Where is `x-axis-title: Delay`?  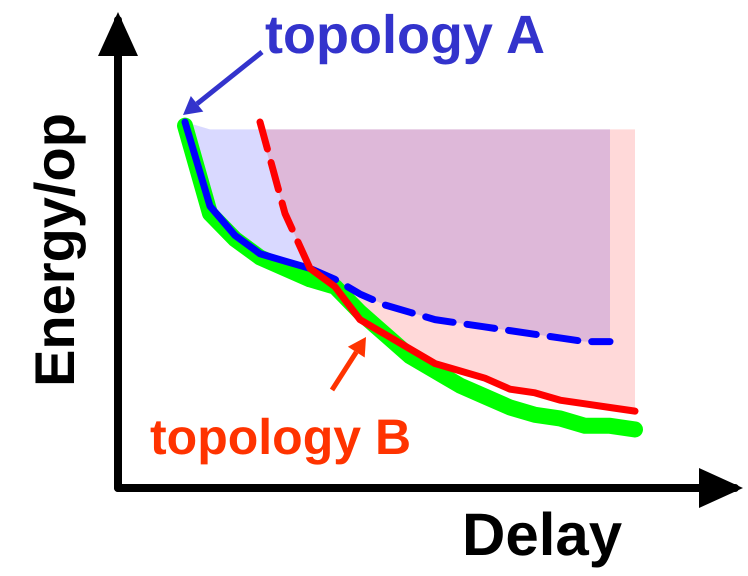
x-axis-title: Delay is located at coordinates (542, 534).